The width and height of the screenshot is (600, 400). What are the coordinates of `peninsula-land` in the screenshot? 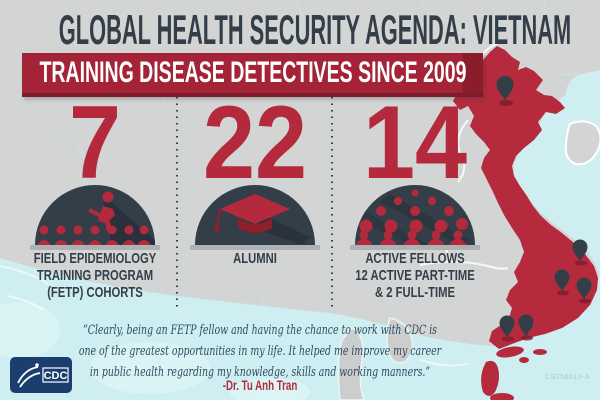 It's located at (375, 358).